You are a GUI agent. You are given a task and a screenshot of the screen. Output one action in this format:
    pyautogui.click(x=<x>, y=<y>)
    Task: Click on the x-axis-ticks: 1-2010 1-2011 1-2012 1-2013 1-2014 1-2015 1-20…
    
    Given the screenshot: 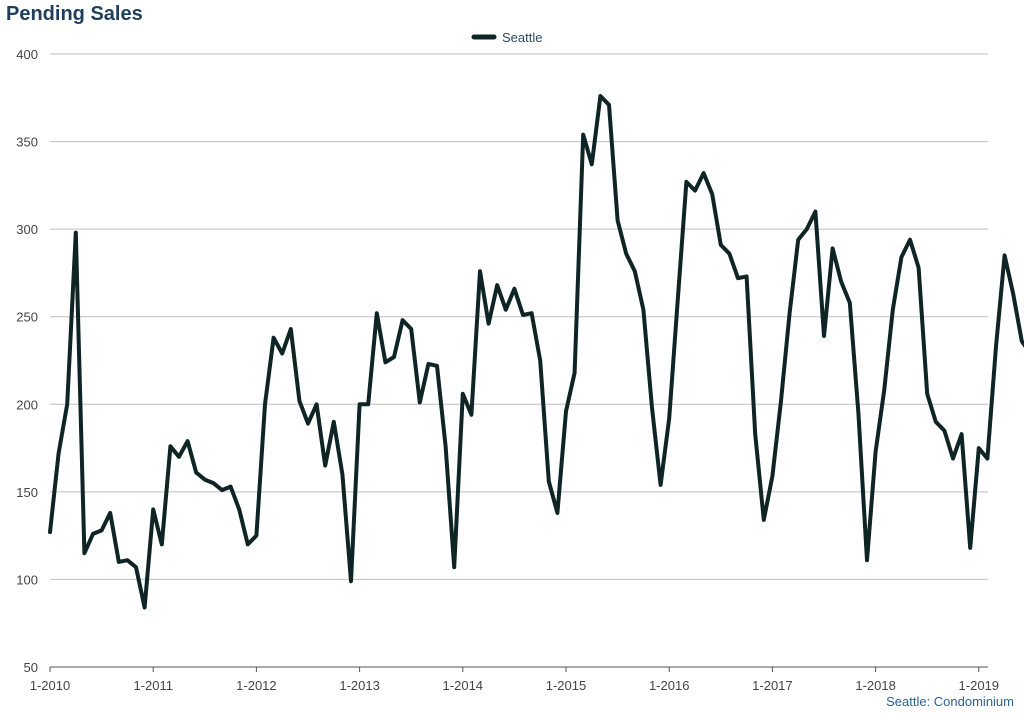 What is the action you would take?
    pyautogui.click(x=514, y=680)
    